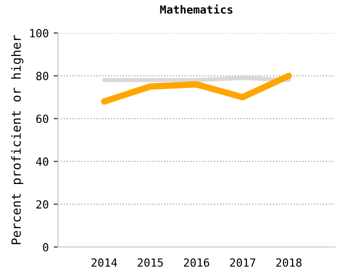 This screenshot has width=350, height=280. I want to click on x-tick-label: 2017, so click(243, 262).